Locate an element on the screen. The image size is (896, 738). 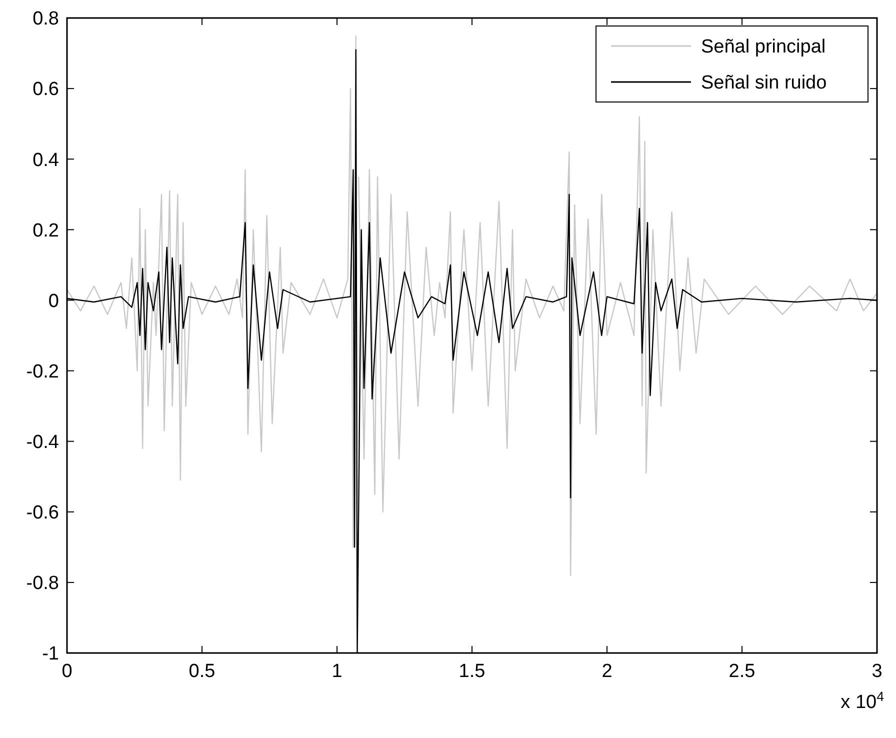
x-tick-label: 3 is located at coordinates (877, 671).